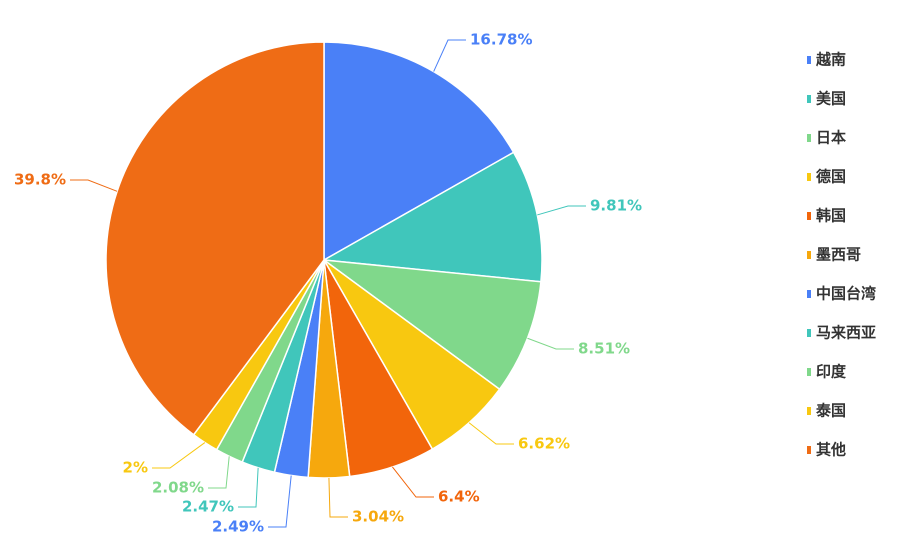 This screenshot has width=909, height=553. I want to click on legend-label: 美国, so click(831, 99).